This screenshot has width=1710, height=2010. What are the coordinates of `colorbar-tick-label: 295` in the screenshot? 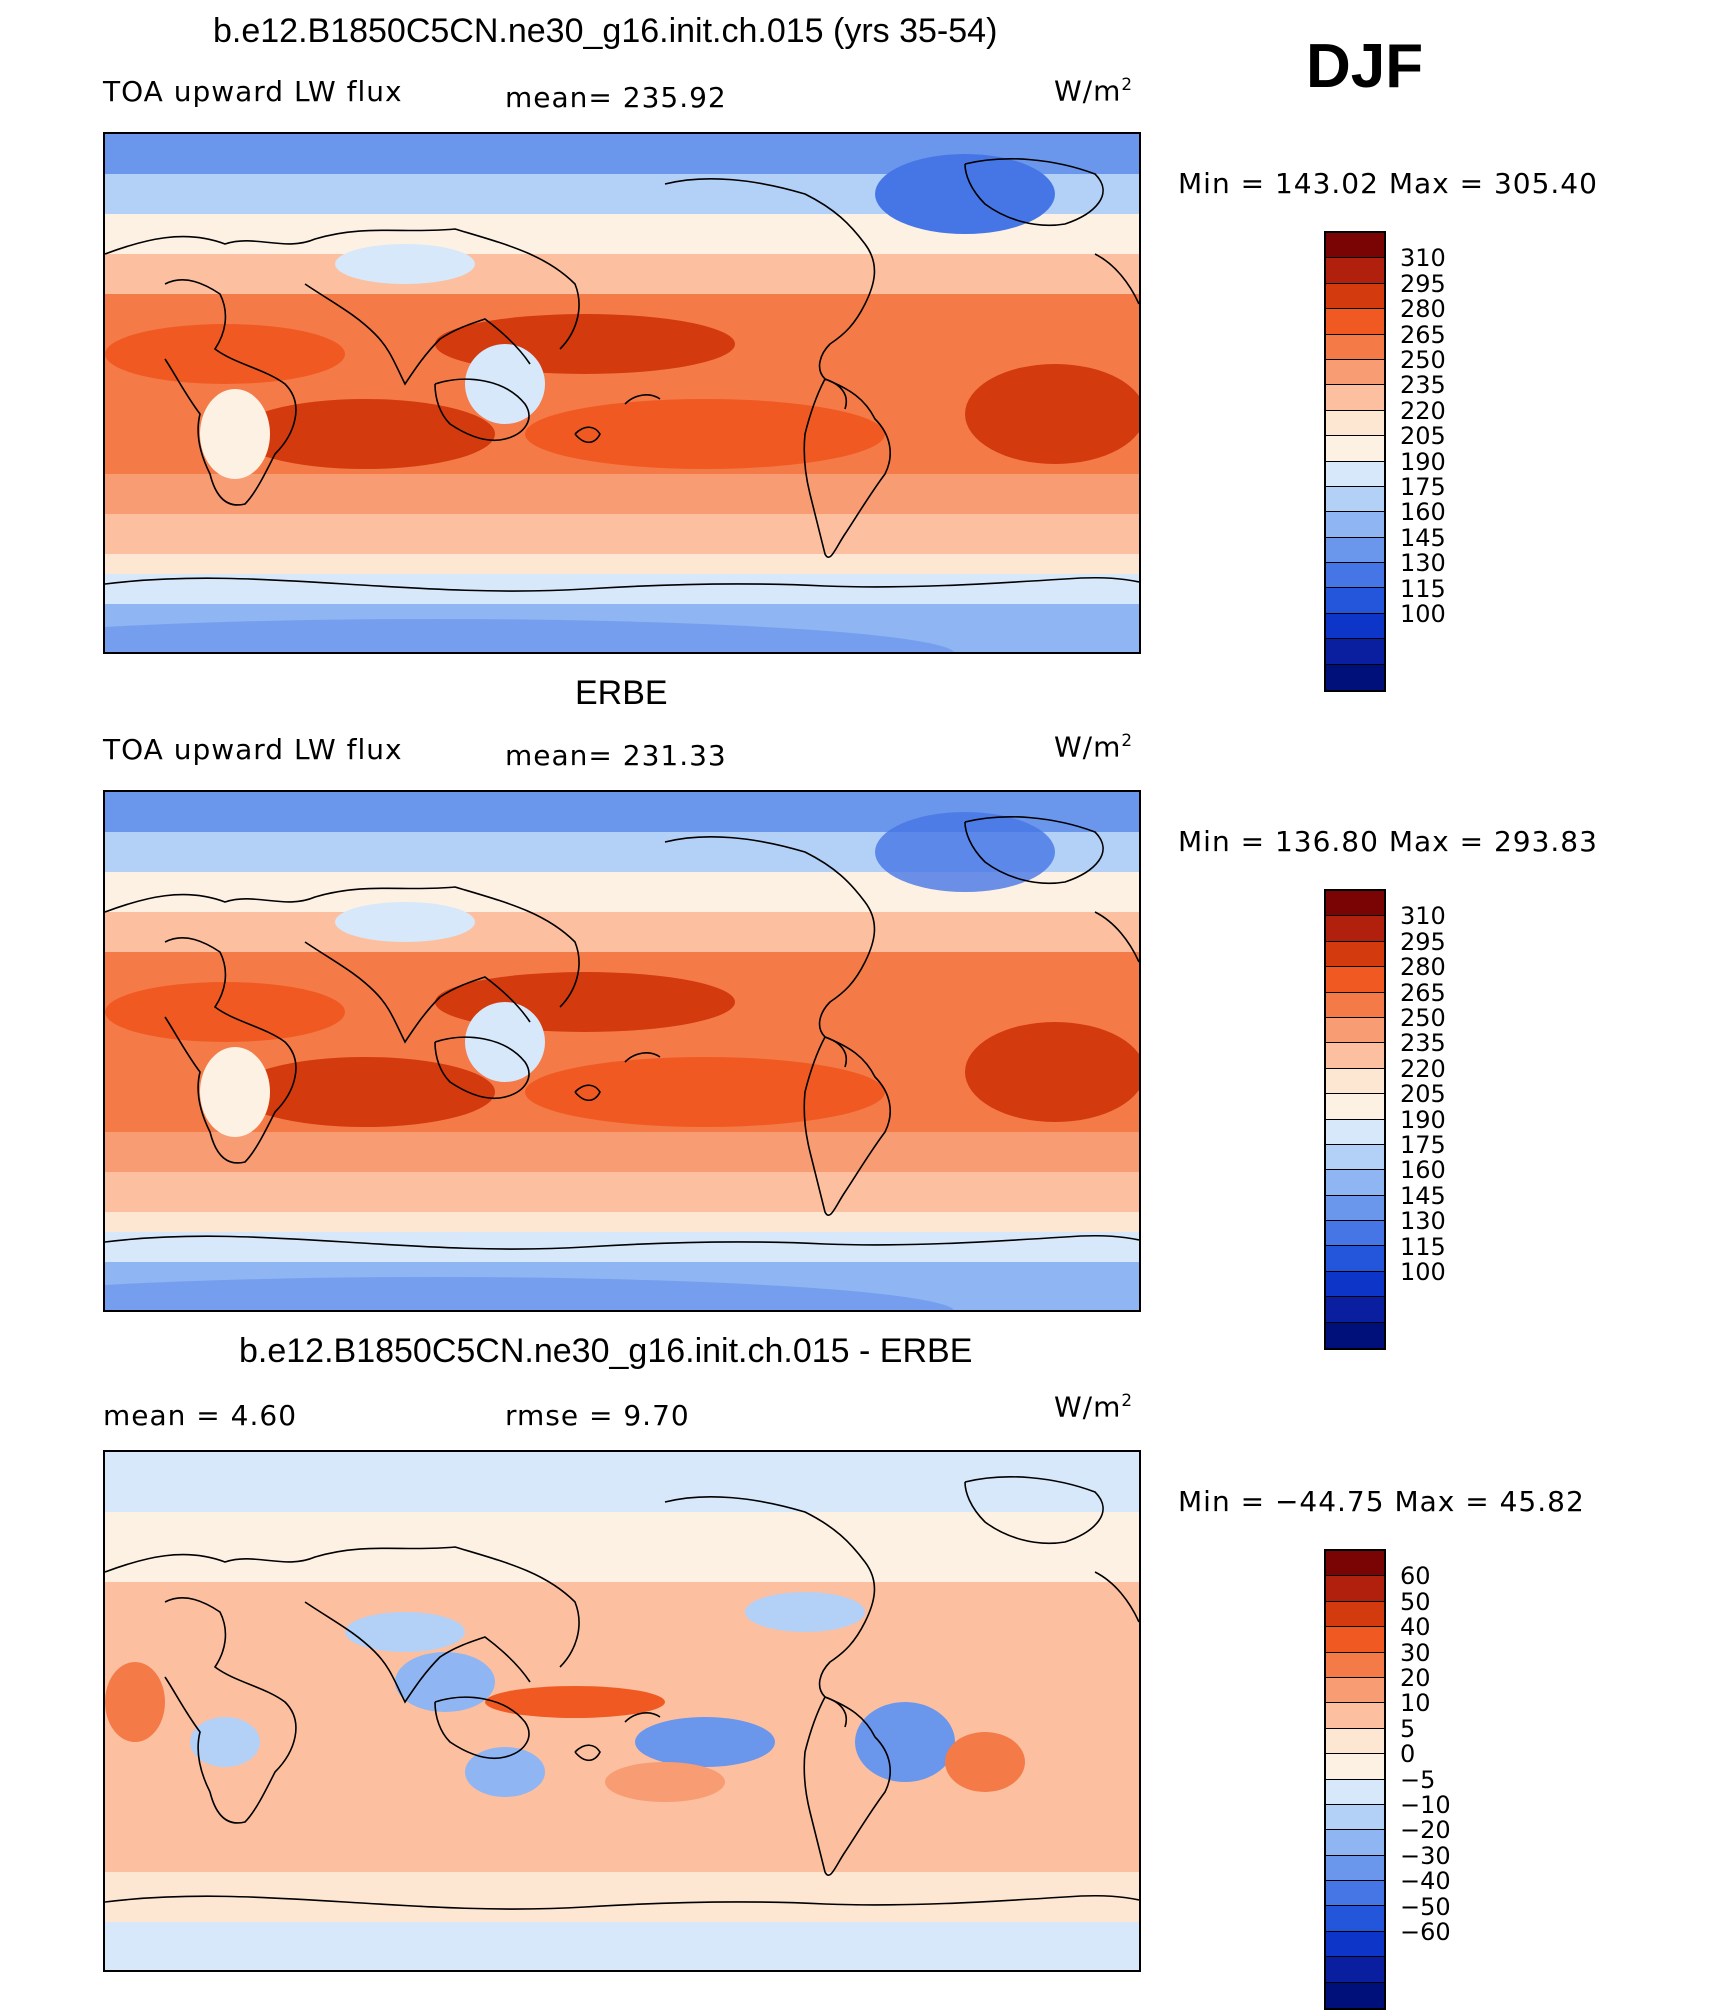 It's located at (1423, 283).